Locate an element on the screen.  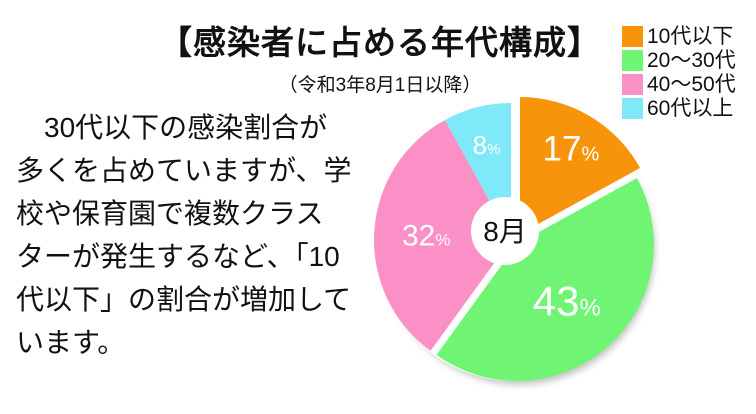
legend-label: 40〜50代 is located at coordinates (691, 84).